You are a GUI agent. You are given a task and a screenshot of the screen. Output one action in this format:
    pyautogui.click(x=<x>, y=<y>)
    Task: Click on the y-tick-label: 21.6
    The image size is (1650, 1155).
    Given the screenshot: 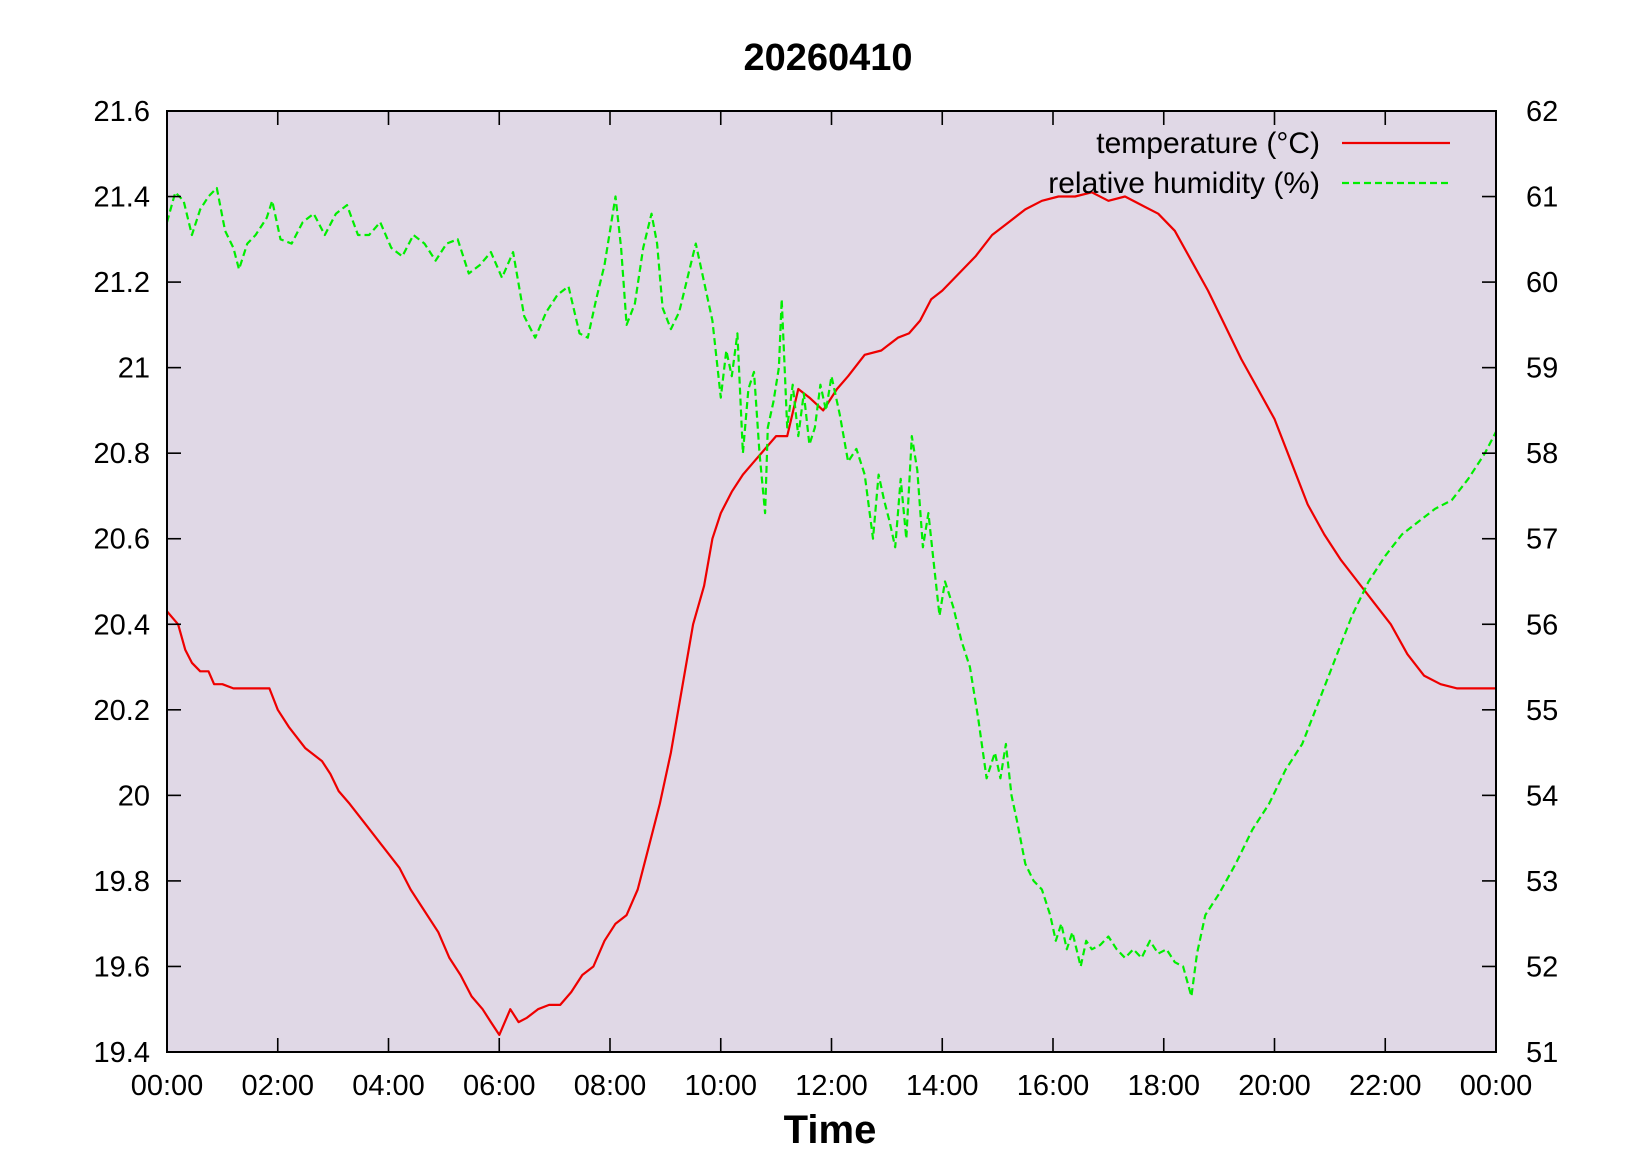 What is the action you would take?
    pyautogui.click(x=122, y=112)
    